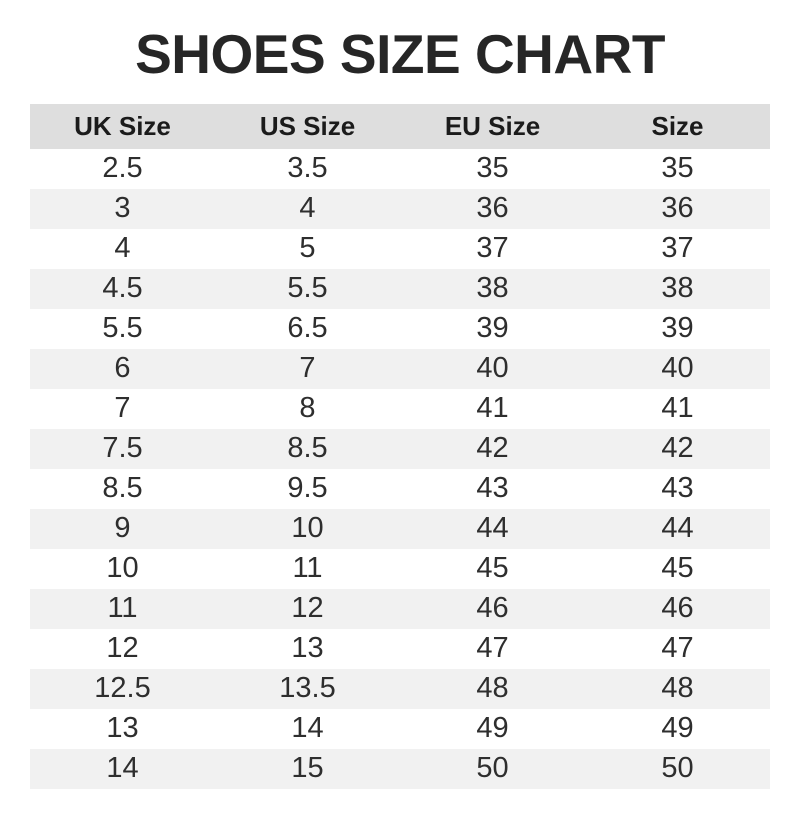  I want to click on table-row: 14 15 50 50, so click(400, 768).